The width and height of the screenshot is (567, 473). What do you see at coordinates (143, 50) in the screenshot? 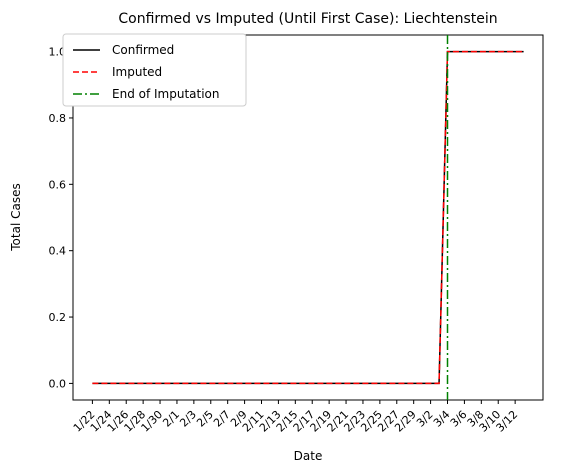
I see `legend-label: Confirmed` at bounding box center [143, 50].